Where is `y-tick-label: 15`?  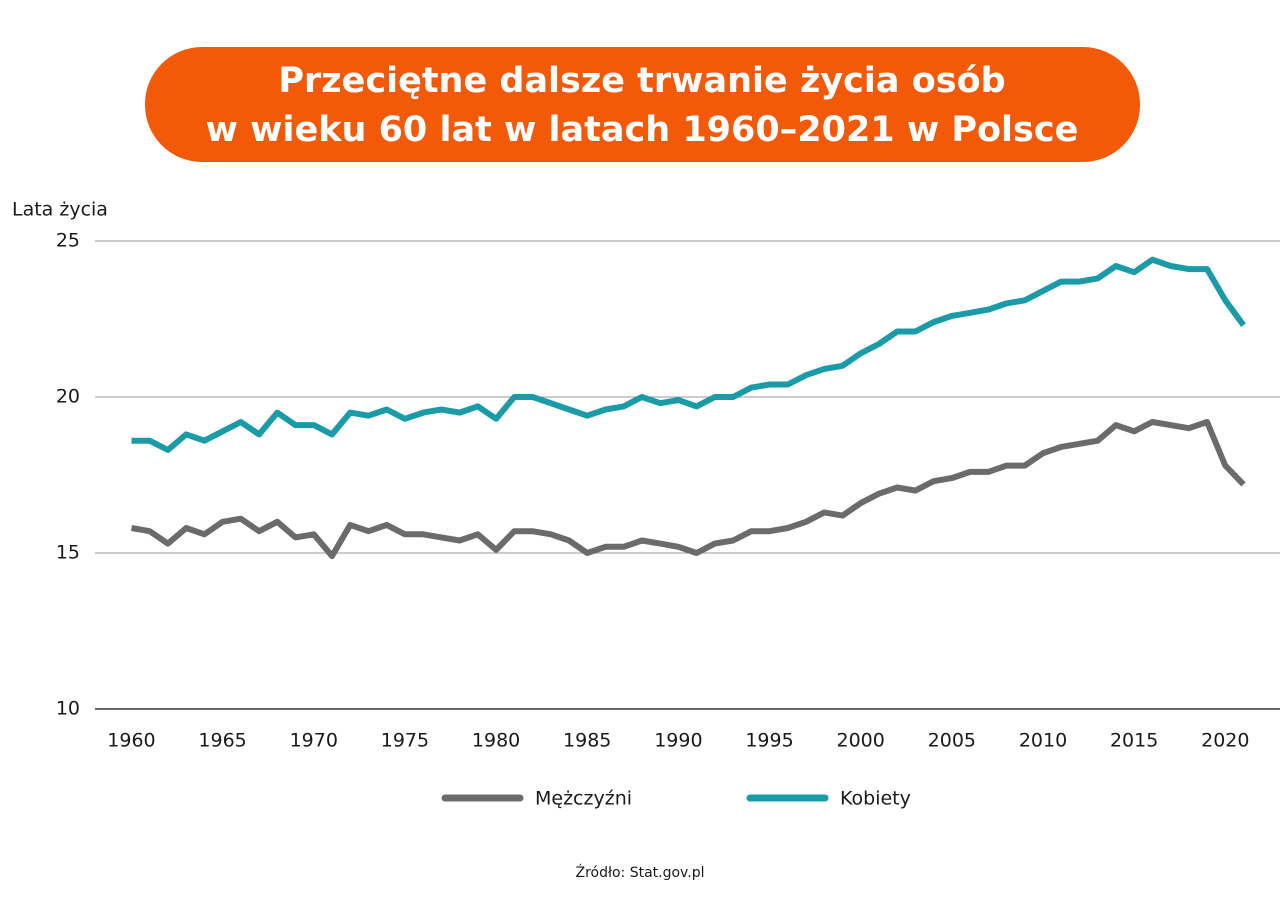 y-tick-label: 15 is located at coordinates (68, 553).